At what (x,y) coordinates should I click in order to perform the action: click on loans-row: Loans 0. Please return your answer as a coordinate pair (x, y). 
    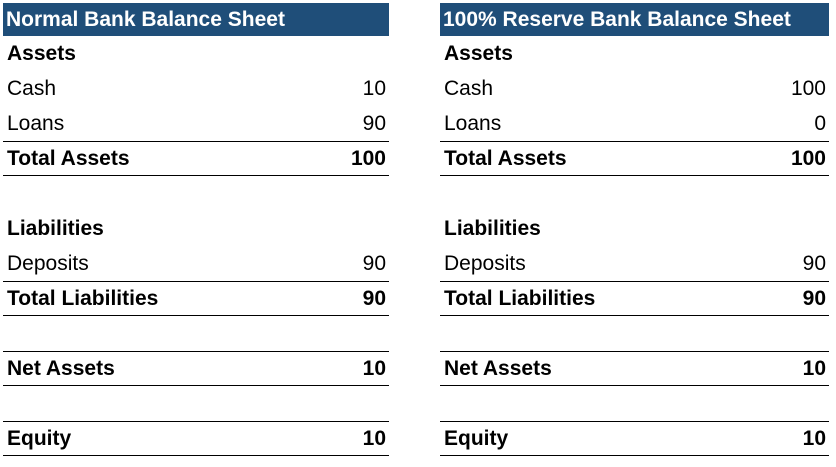
    Looking at the image, I should click on (634, 123).